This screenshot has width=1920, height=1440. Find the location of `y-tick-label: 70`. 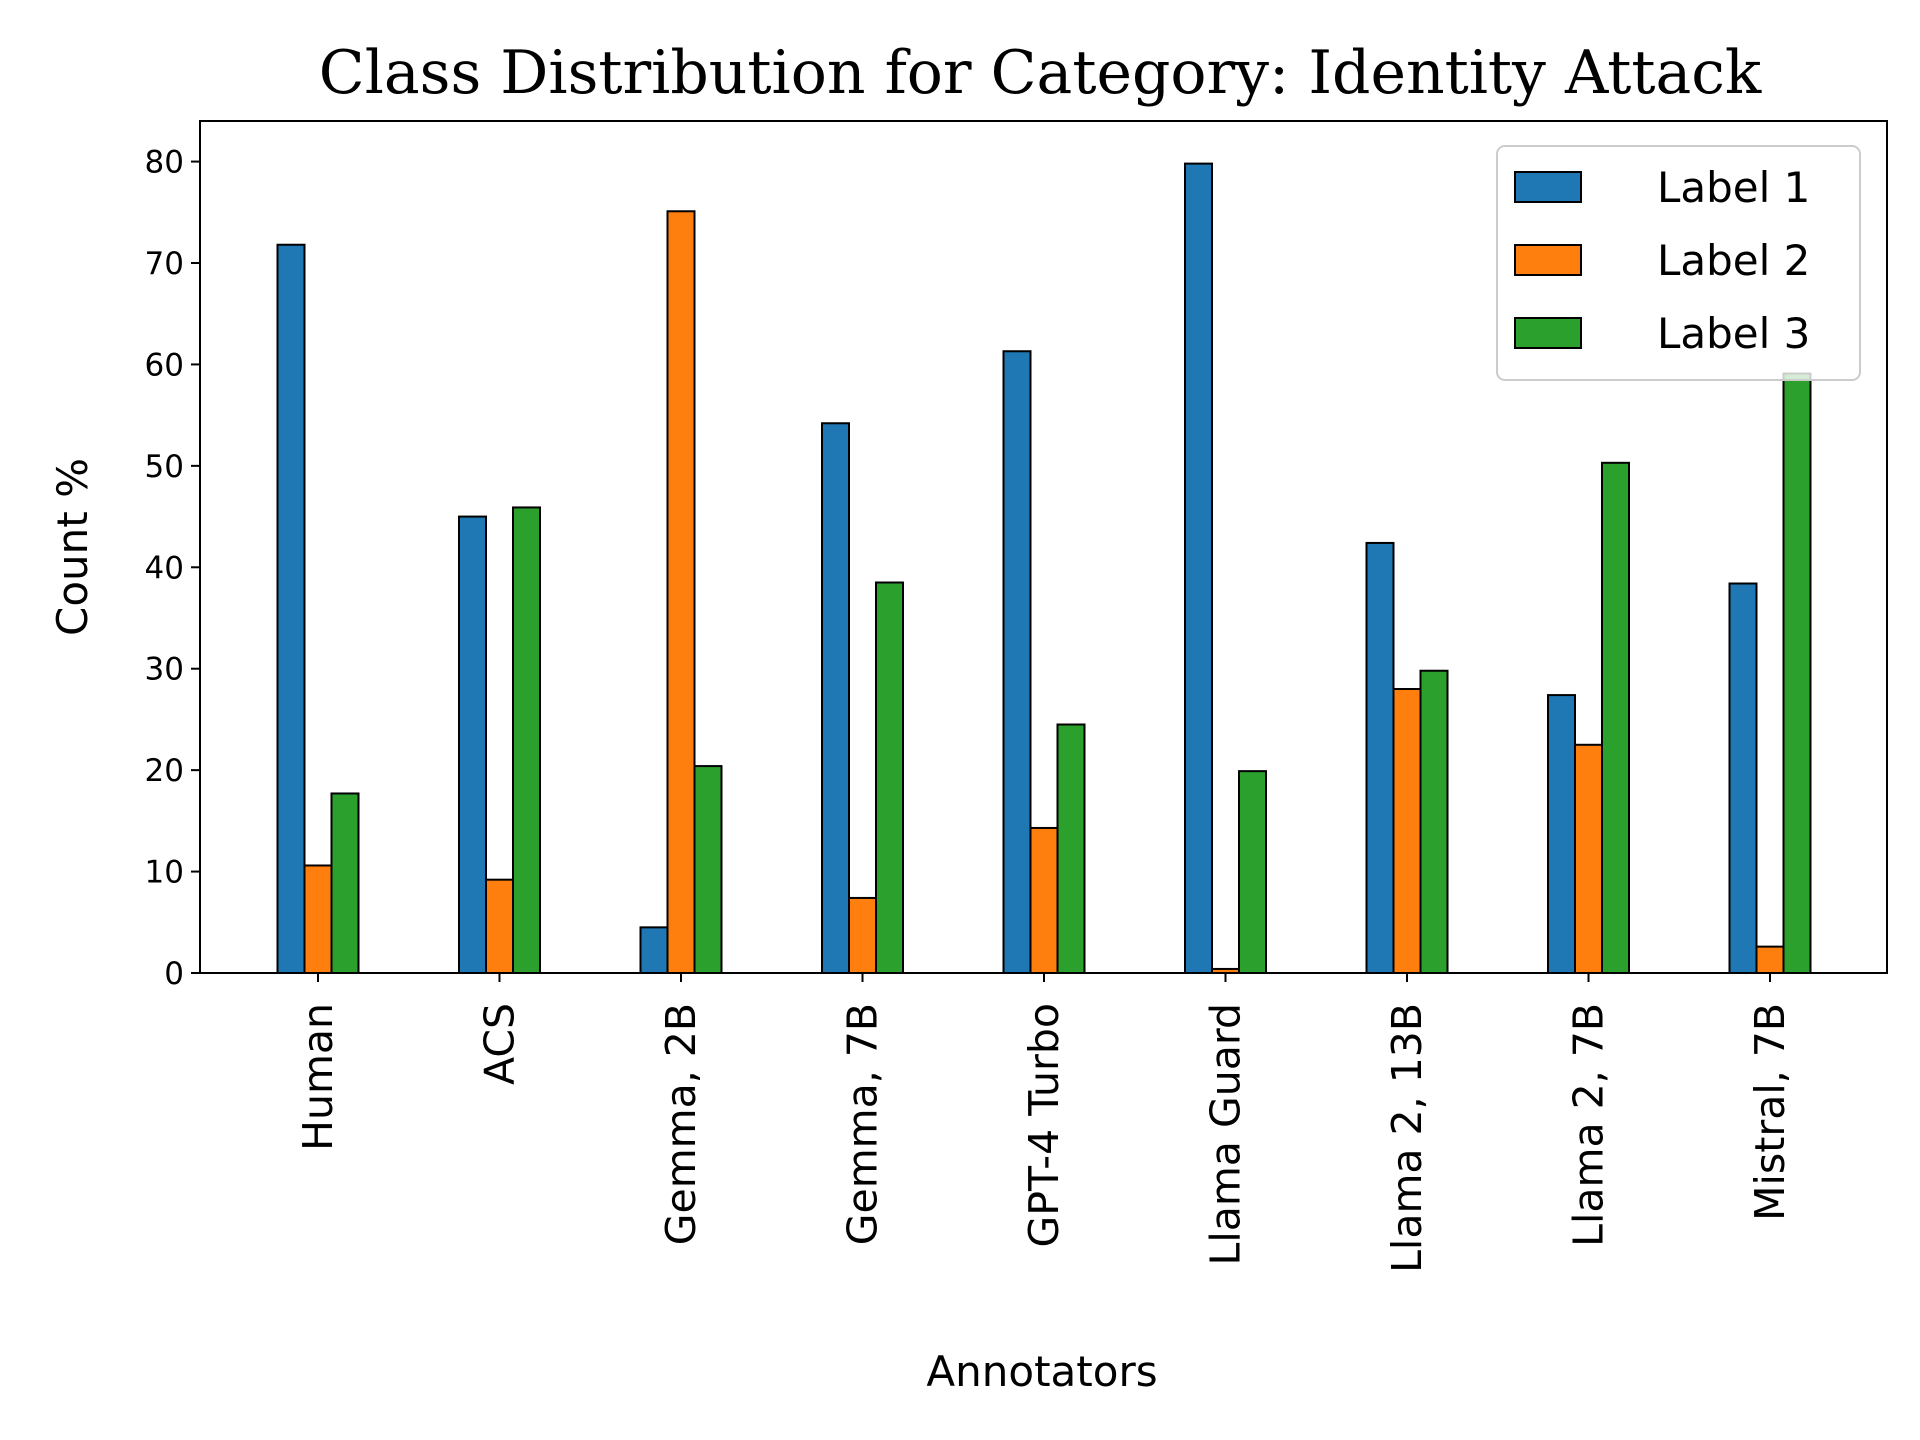

y-tick-label: 70 is located at coordinates (164, 264).